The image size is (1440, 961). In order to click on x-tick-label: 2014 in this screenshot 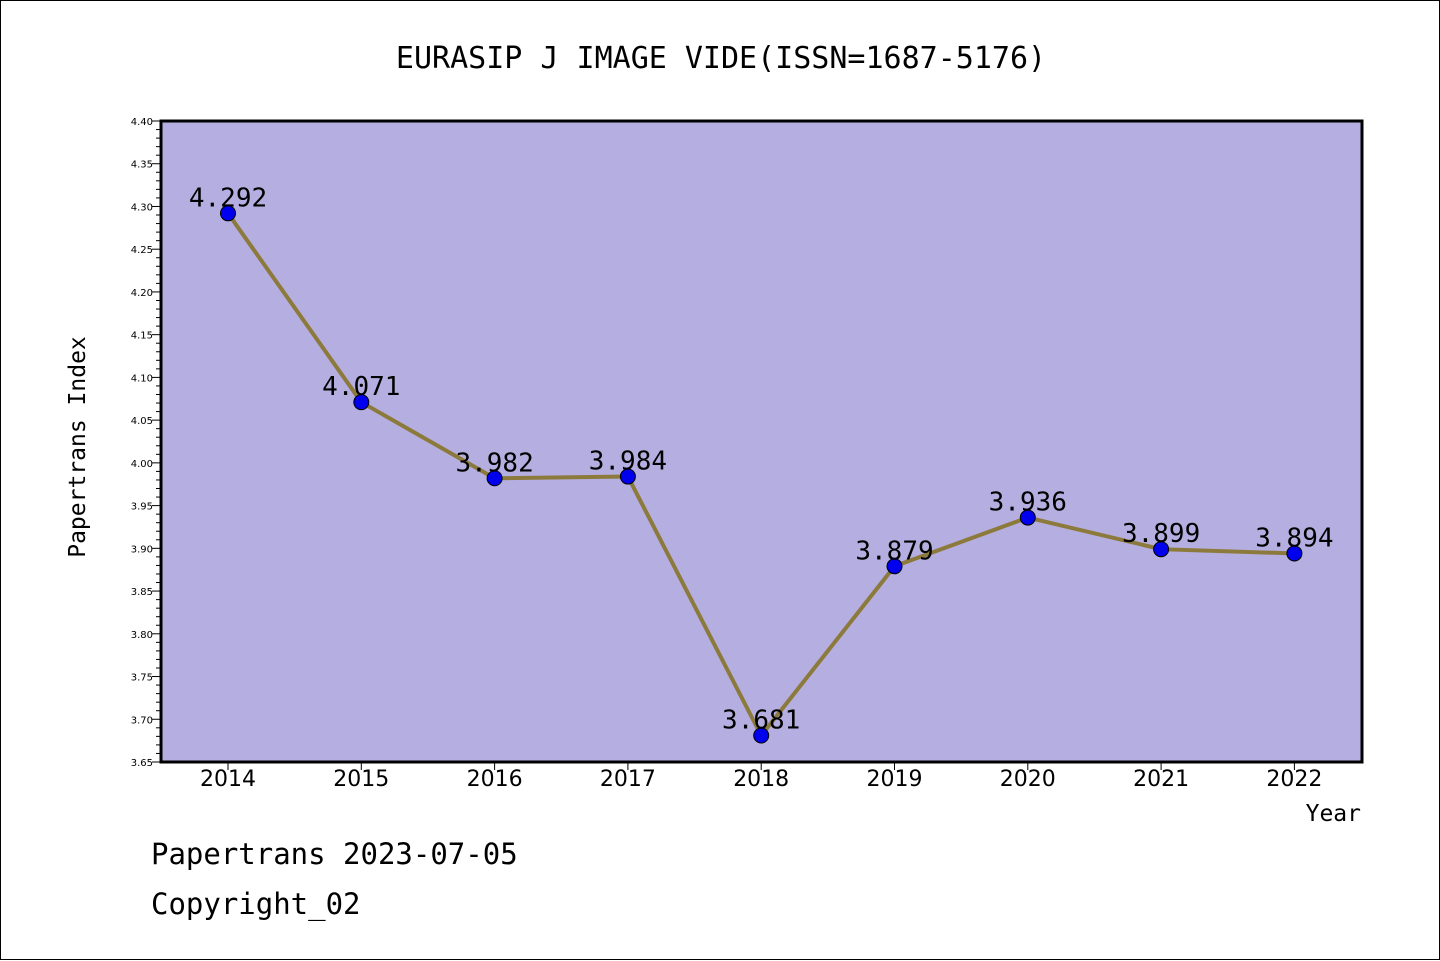, I will do `click(228, 779)`.